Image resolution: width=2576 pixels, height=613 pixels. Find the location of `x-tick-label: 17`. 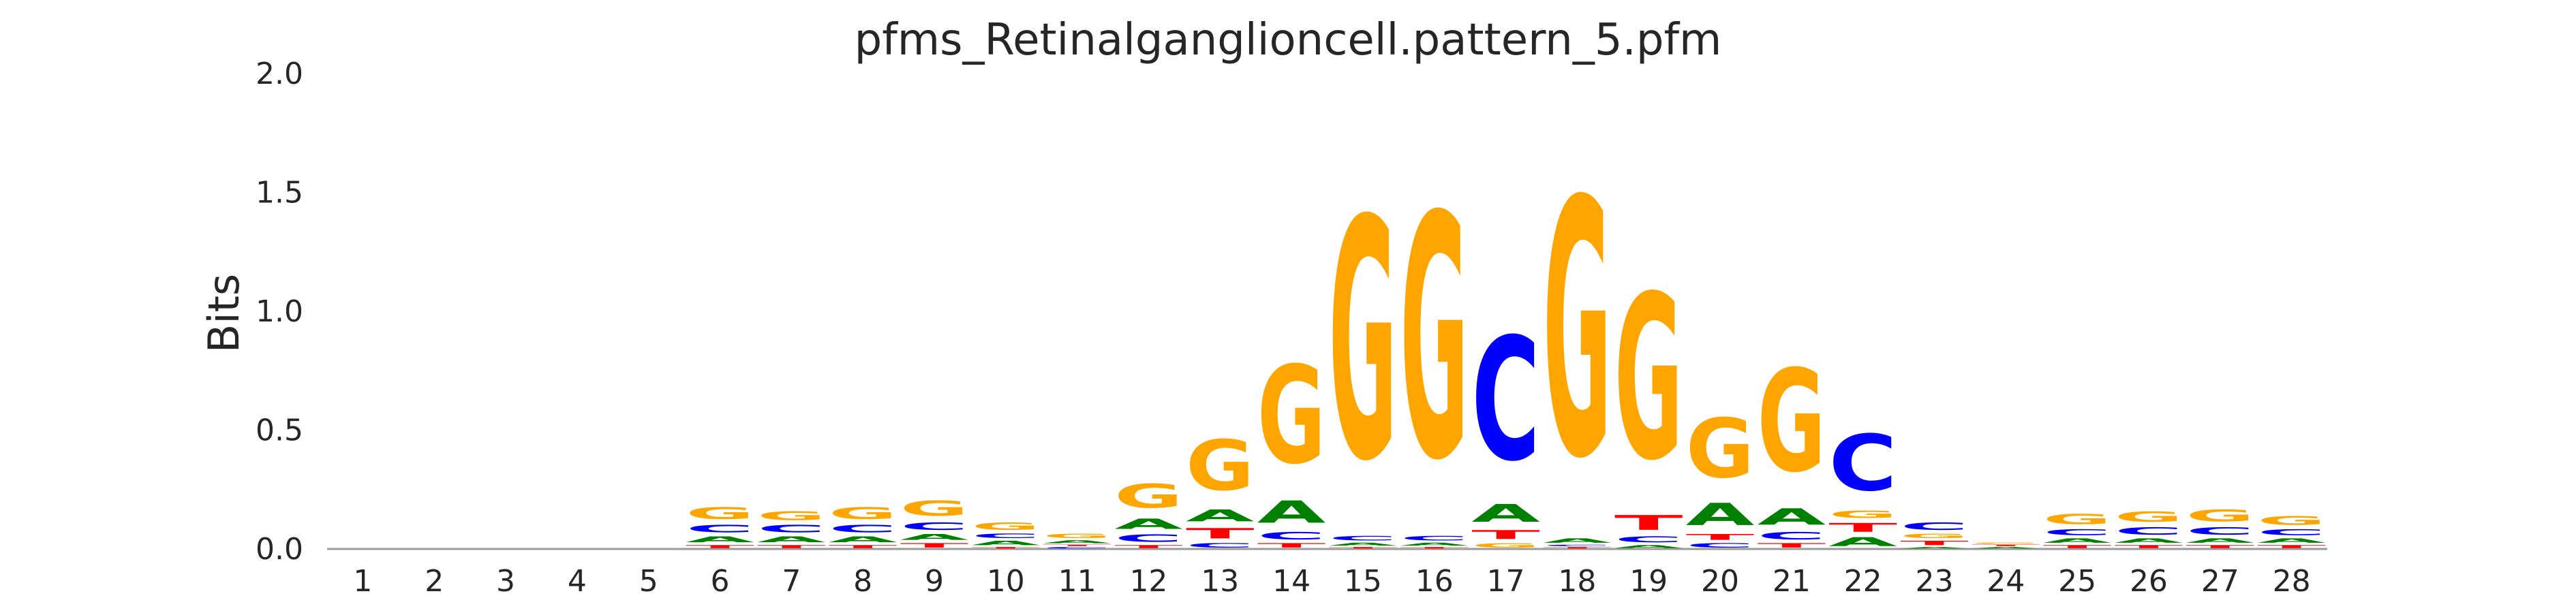

x-tick-label: 17 is located at coordinates (1506, 581).